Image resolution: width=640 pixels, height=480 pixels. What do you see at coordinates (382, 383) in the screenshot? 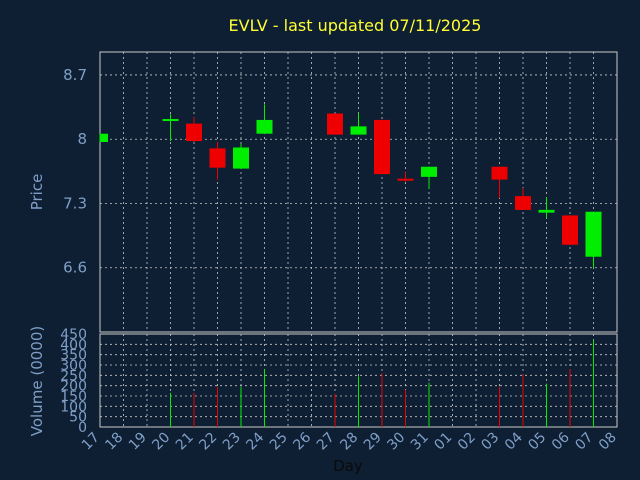
I see `volume-bars` at bounding box center [382, 383].